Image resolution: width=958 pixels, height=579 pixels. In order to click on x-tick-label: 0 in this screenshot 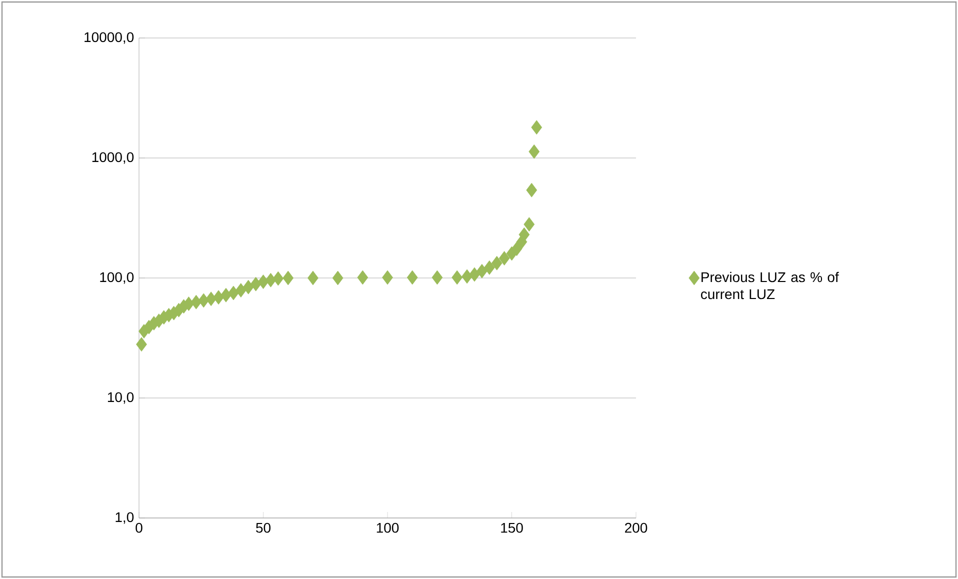, I will do `click(139, 527)`.